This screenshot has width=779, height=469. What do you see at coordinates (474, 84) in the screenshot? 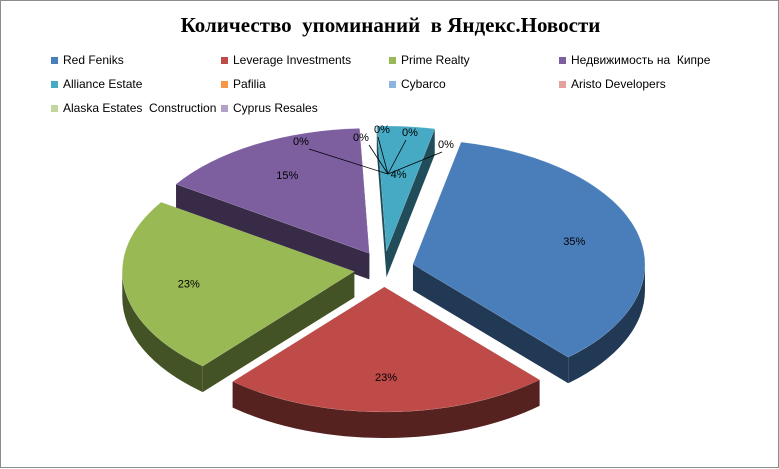
I see `legend-item: Cybarco` at bounding box center [474, 84].